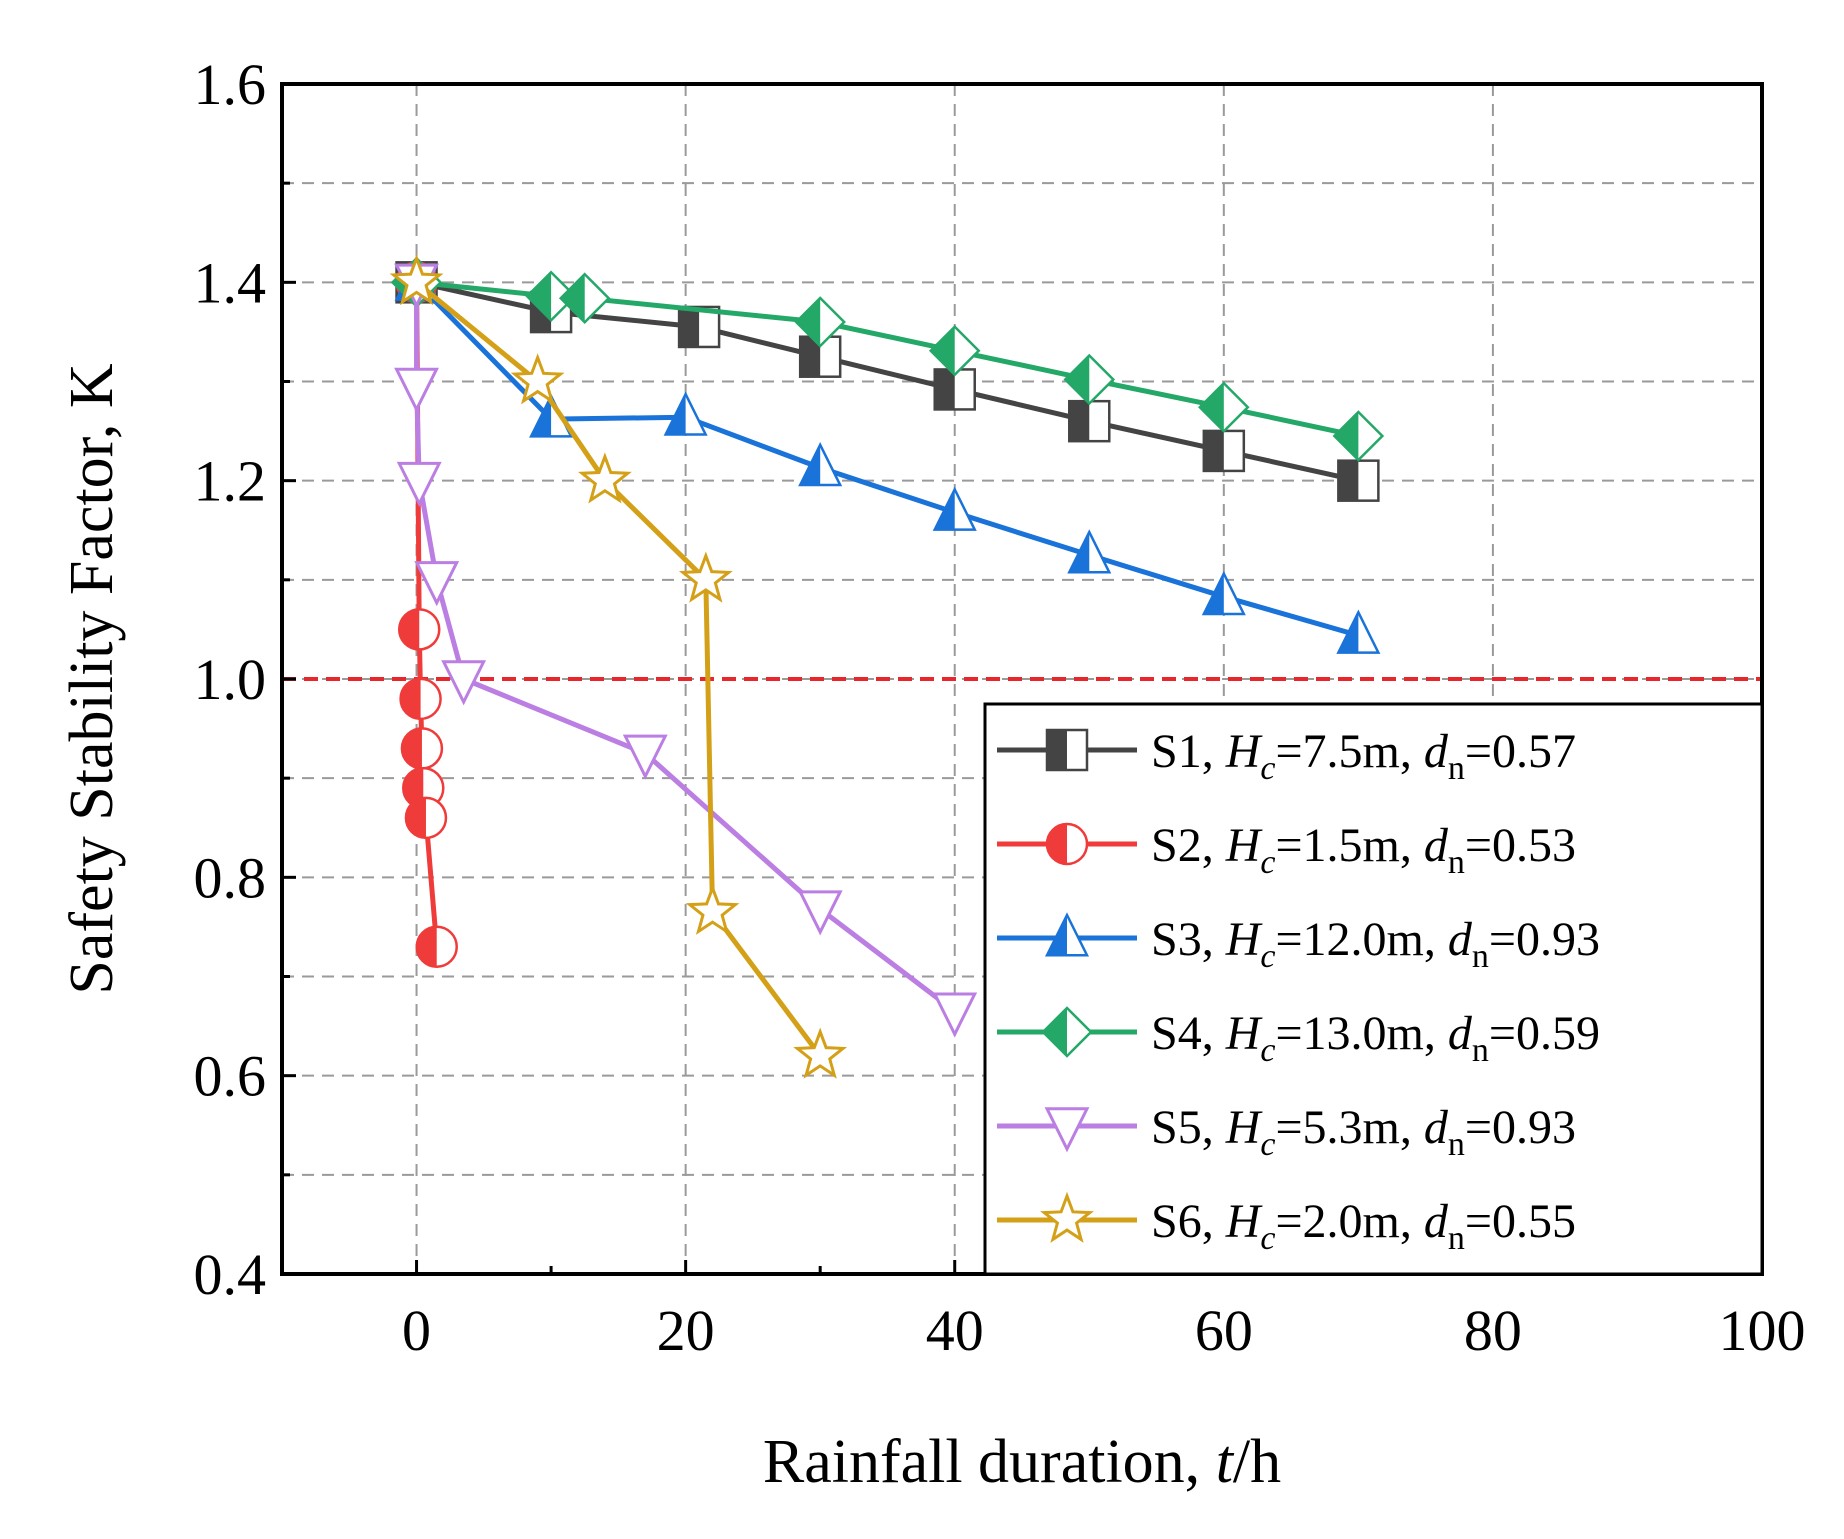 This screenshot has height=1539, width=1844. Describe the element at coordinates (230, 84) in the screenshot. I see `y-tick-label: 1.6` at that location.